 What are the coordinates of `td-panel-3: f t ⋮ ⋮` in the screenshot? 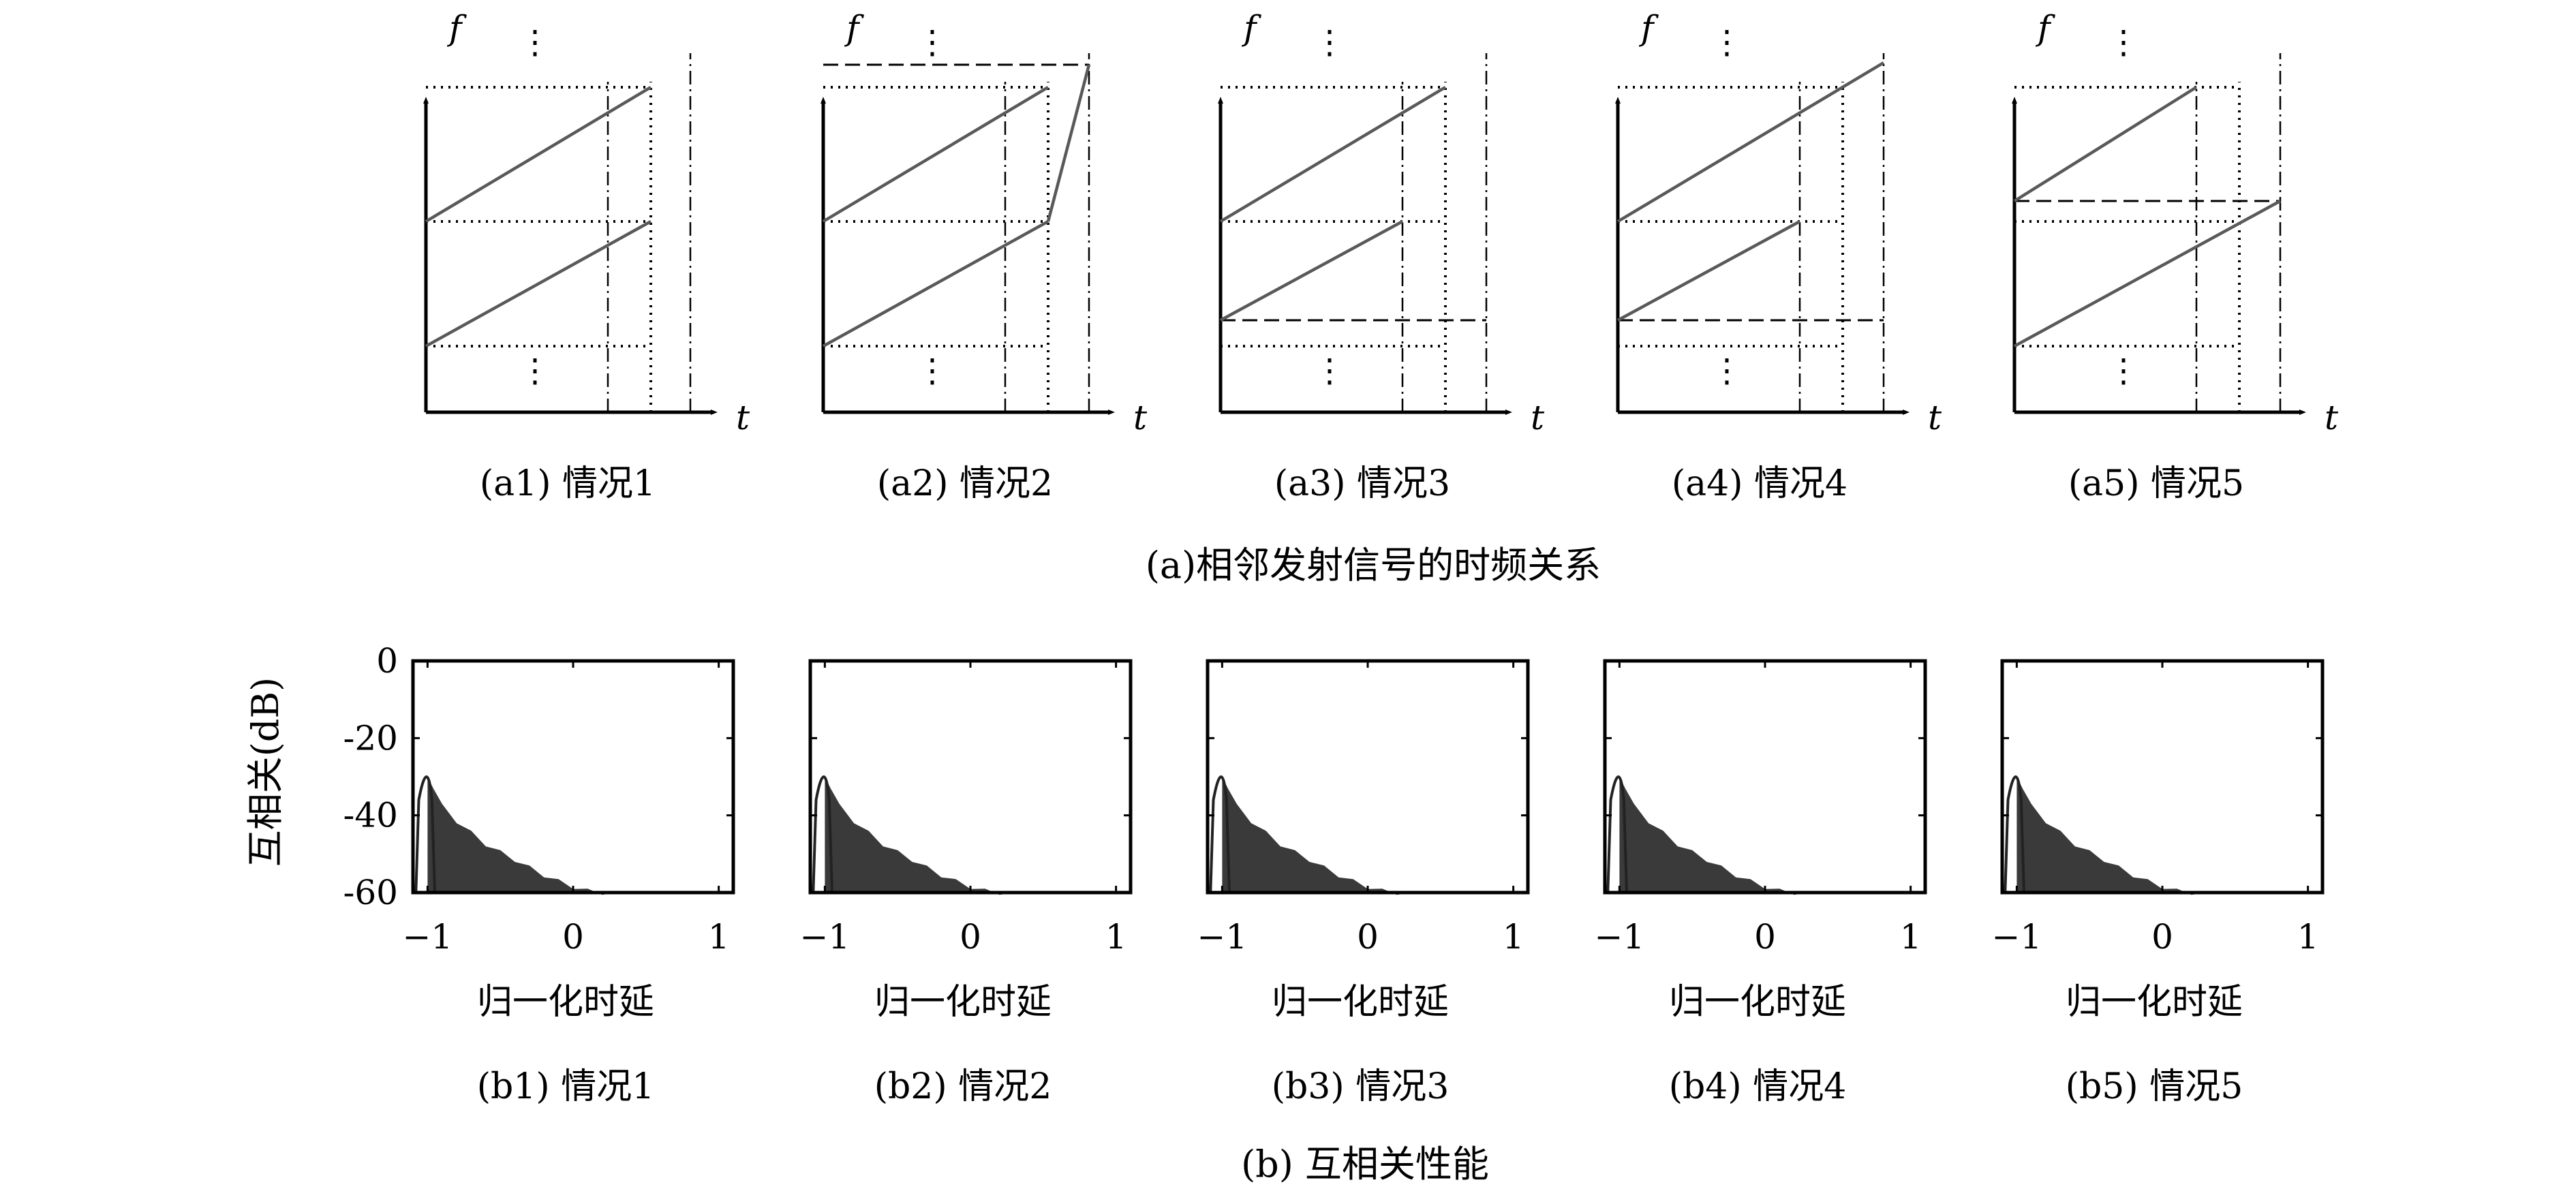 It's located at (1381, 223).